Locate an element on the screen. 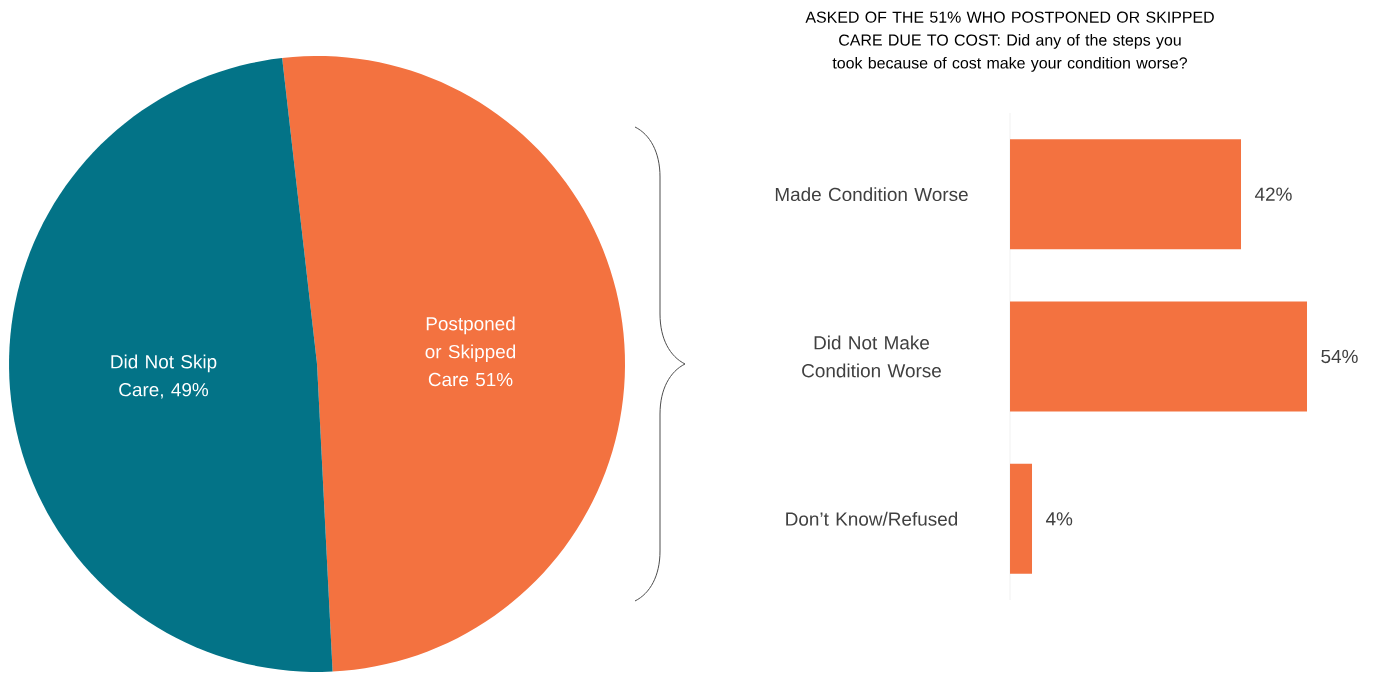  y-tick-label: Made Condition Worse is located at coordinates (871, 194).